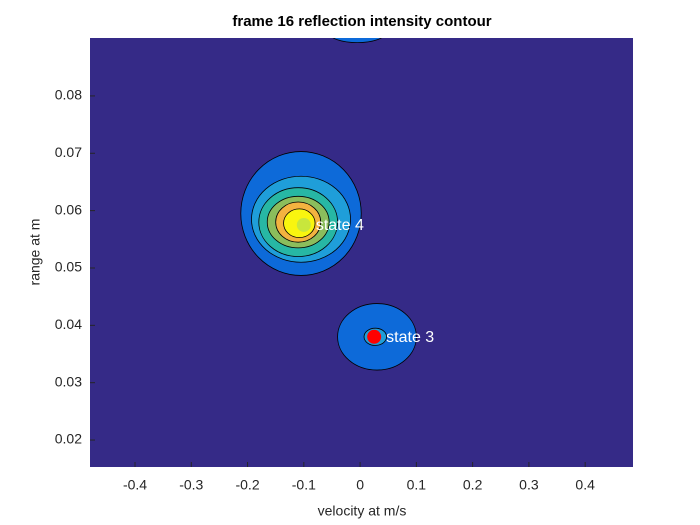 The height and width of the screenshot is (525, 700). I want to click on x-tick-label: 0.4, so click(585, 485).